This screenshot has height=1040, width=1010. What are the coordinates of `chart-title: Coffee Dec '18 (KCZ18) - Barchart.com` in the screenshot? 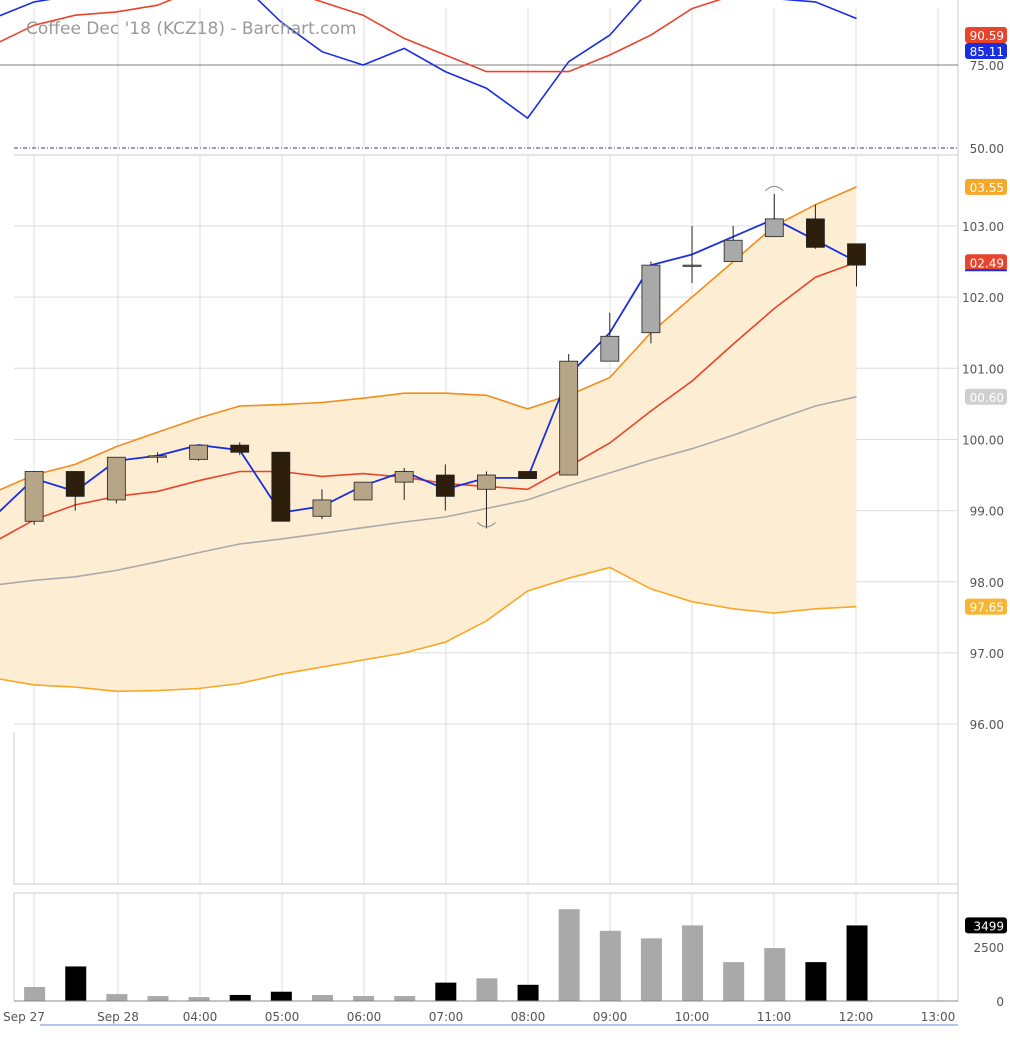 It's located at (191, 29).